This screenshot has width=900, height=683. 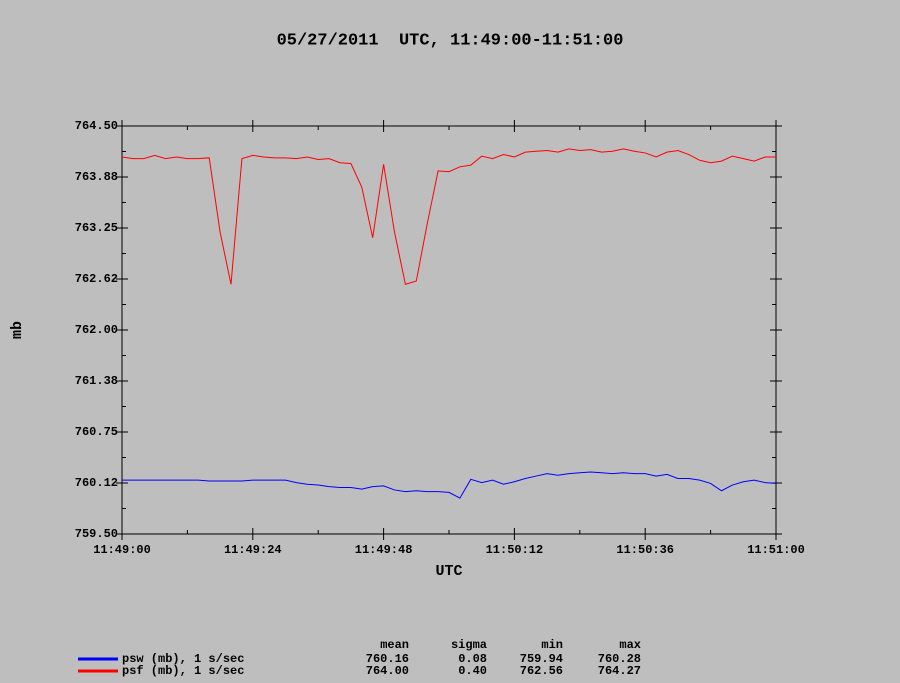 I want to click on x-tick-label: 11:50:36, so click(x=645, y=550).